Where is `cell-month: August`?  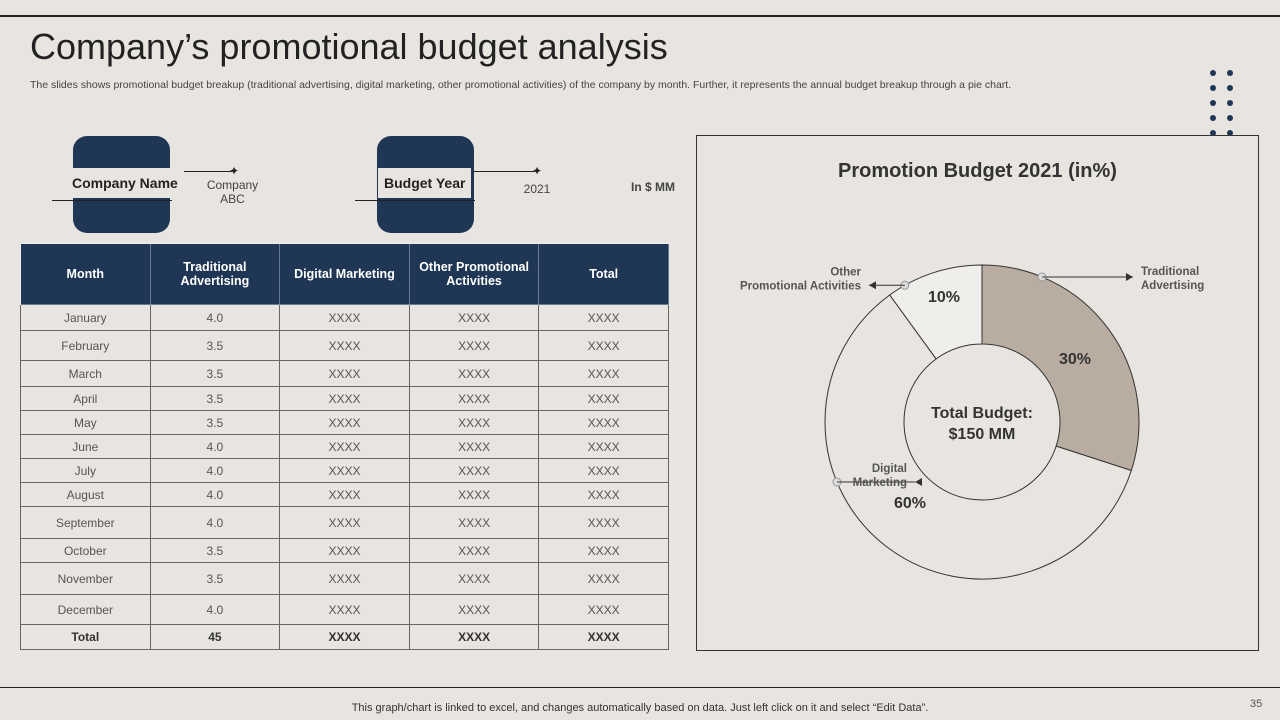 cell-month: August is located at coordinates (85, 494).